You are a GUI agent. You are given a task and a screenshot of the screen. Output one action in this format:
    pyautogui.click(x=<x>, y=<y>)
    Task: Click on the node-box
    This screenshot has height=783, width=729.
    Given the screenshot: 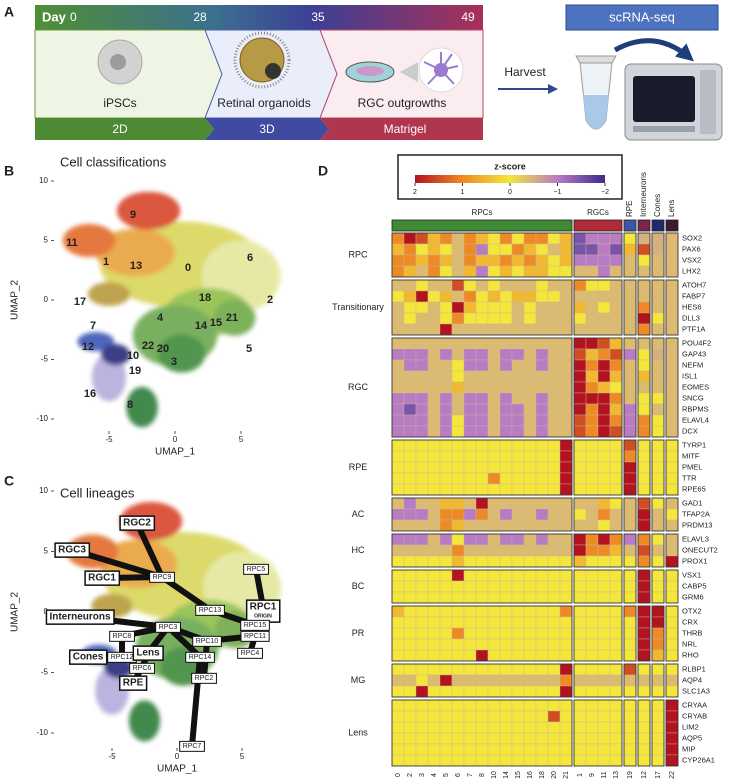 What is the action you would take?
    pyautogui.click(x=88, y=657)
    